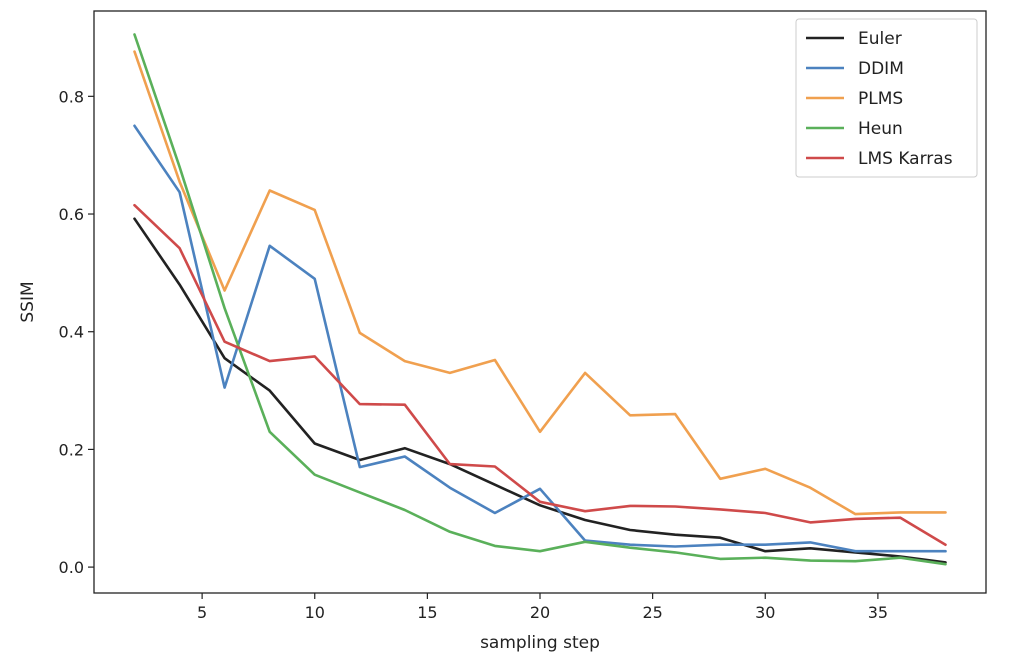  What do you see at coordinates (28, 301) in the screenshot?
I see `y-axis-label: SSIM` at bounding box center [28, 301].